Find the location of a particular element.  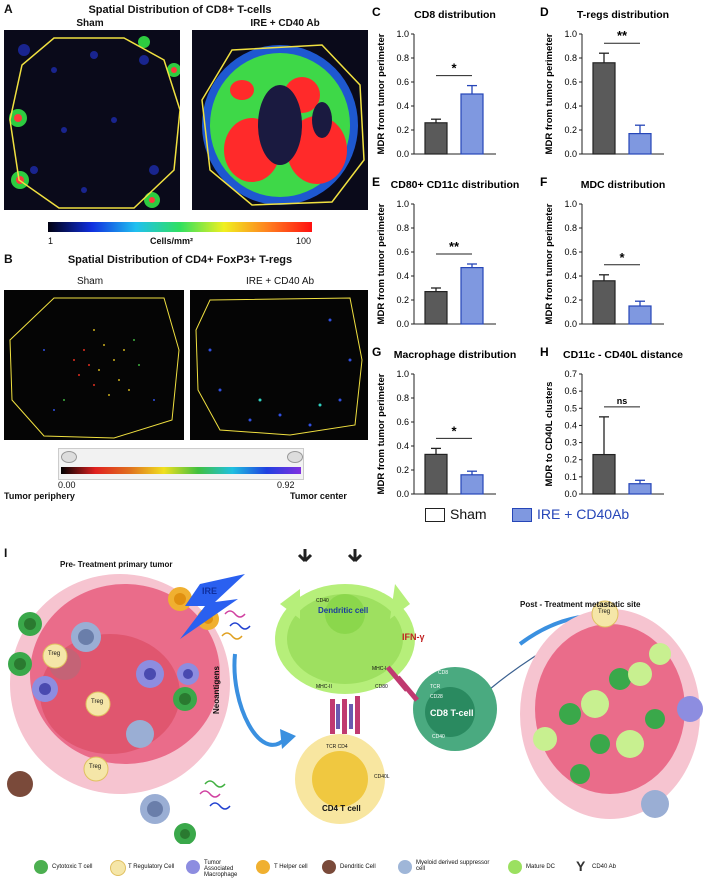

ifn-gamma-label: IFN-γ is located at coordinates (413, 637).